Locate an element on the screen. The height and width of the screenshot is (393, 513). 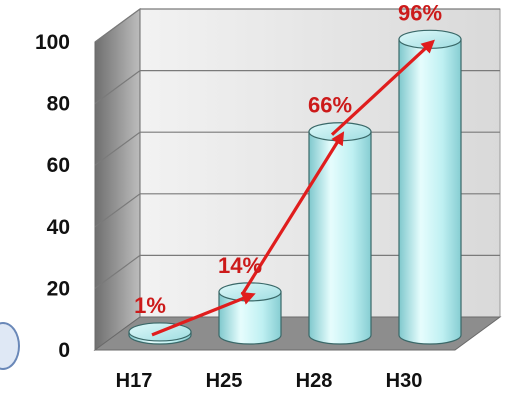
x-tick-label: H30 is located at coordinates (404, 381).